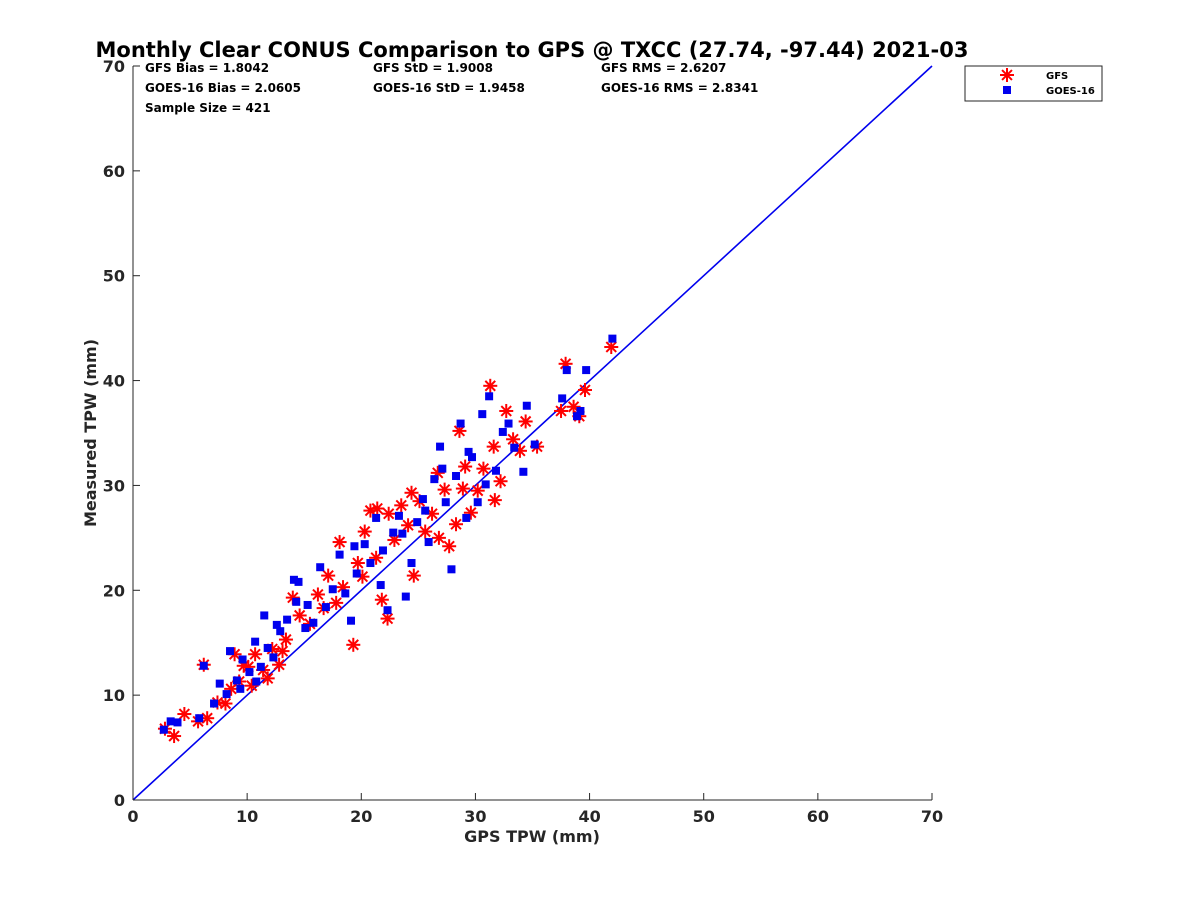 This screenshot has height=900, width=1200. Describe the element at coordinates (114, 695) in the screenshot. I see `y-tick-label: 10` at that location.